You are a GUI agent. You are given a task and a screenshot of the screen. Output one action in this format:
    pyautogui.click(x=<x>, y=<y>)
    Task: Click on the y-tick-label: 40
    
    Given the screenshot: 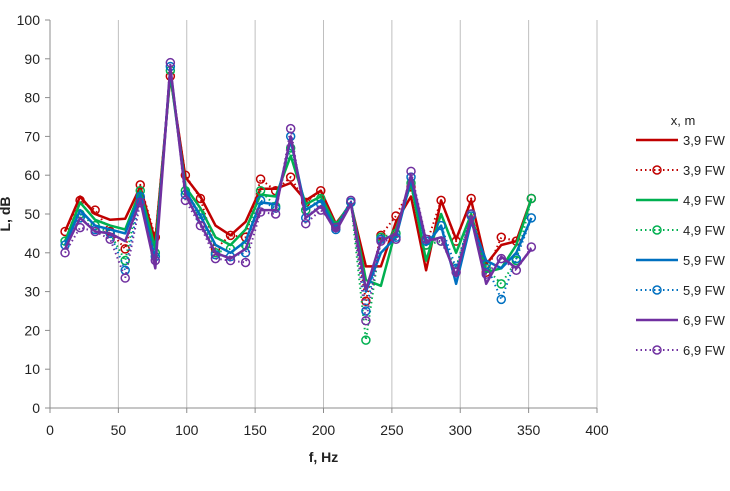 What is the action you would take?
    pyautogui.click(x=32, y=253)
    